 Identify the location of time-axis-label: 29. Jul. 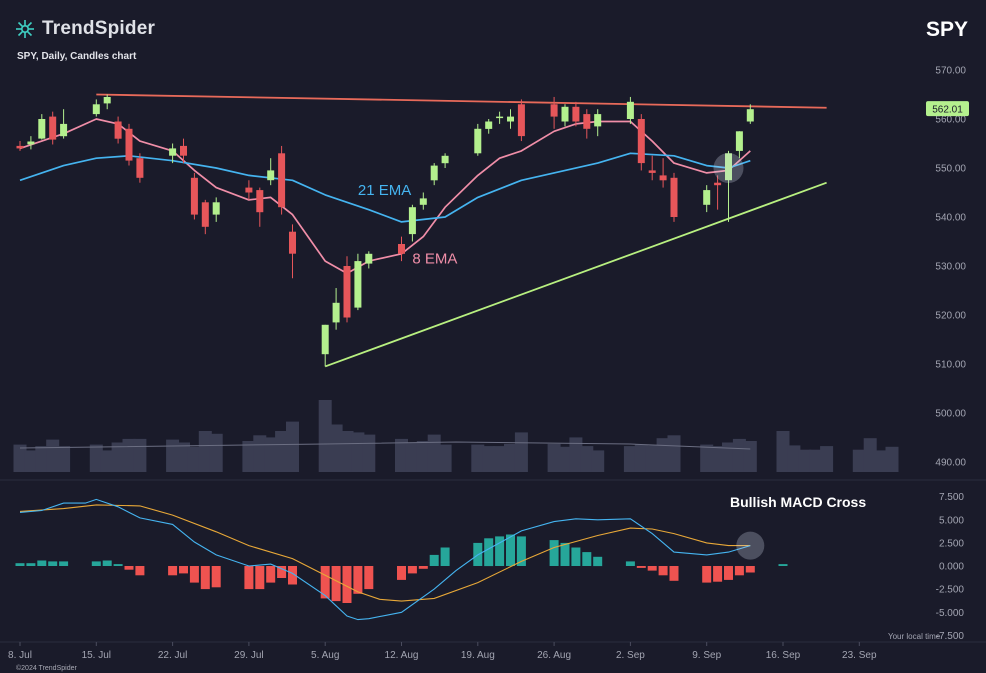
(248, 655).